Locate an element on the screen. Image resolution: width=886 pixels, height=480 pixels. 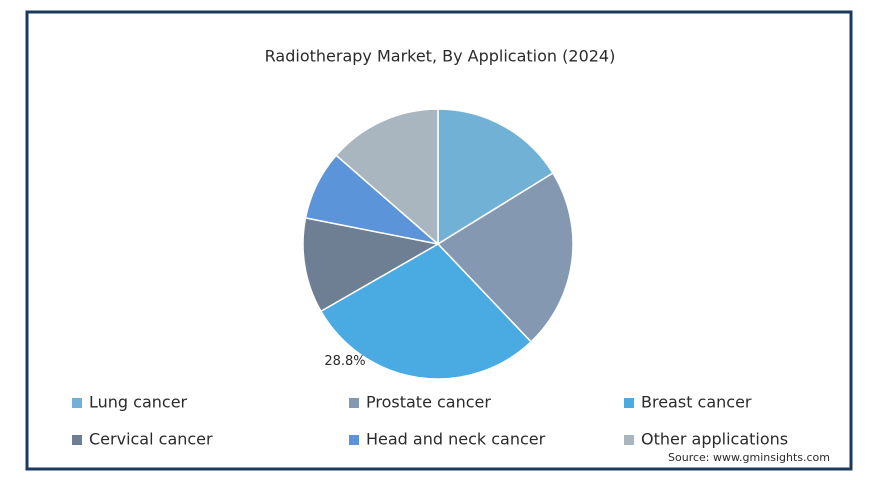
legend-label: Cervical cancer is located at coordinates (151, 439).